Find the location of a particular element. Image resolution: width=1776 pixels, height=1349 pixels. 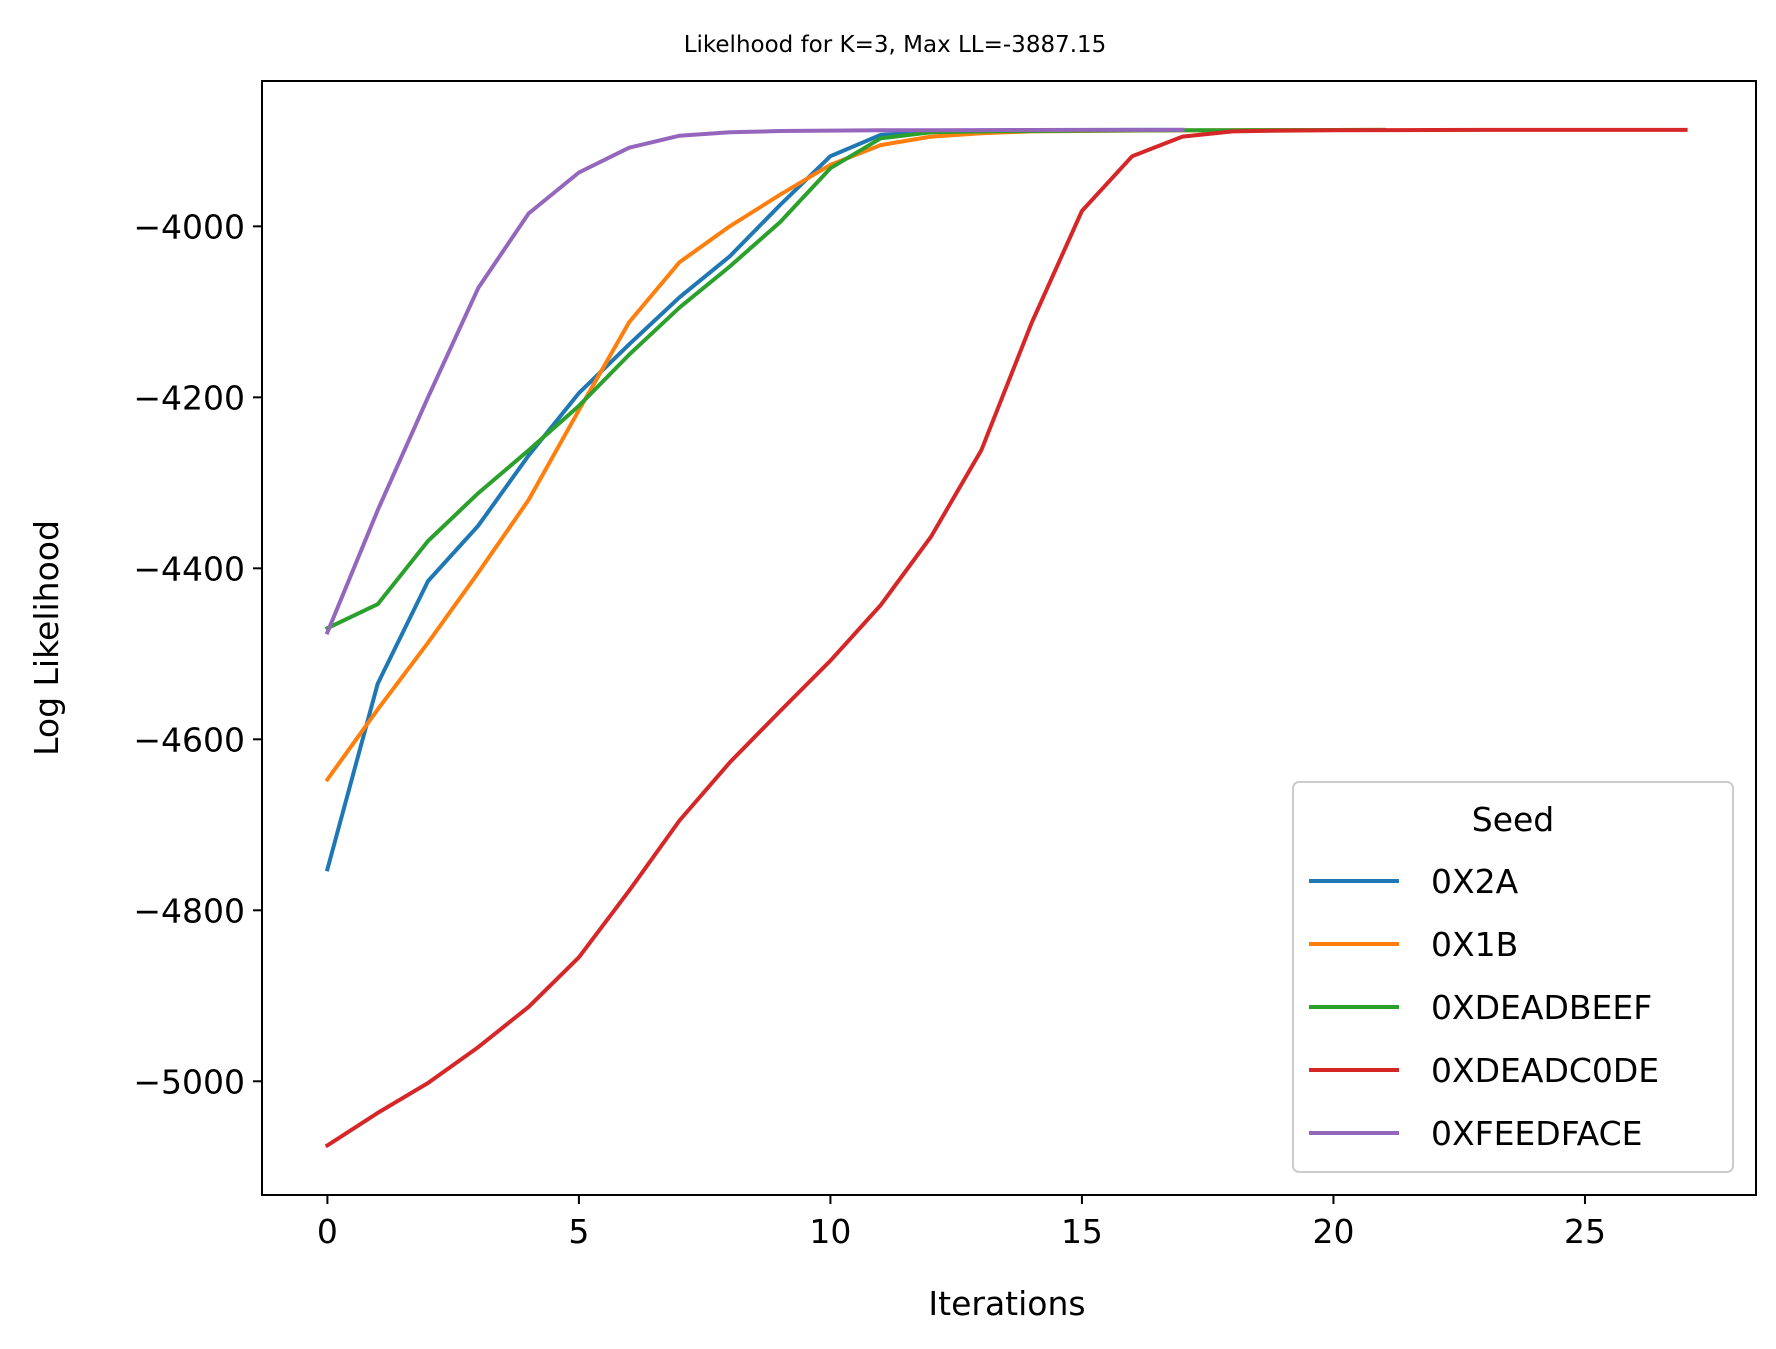

legend-box is located at coordinates (1513, 977).